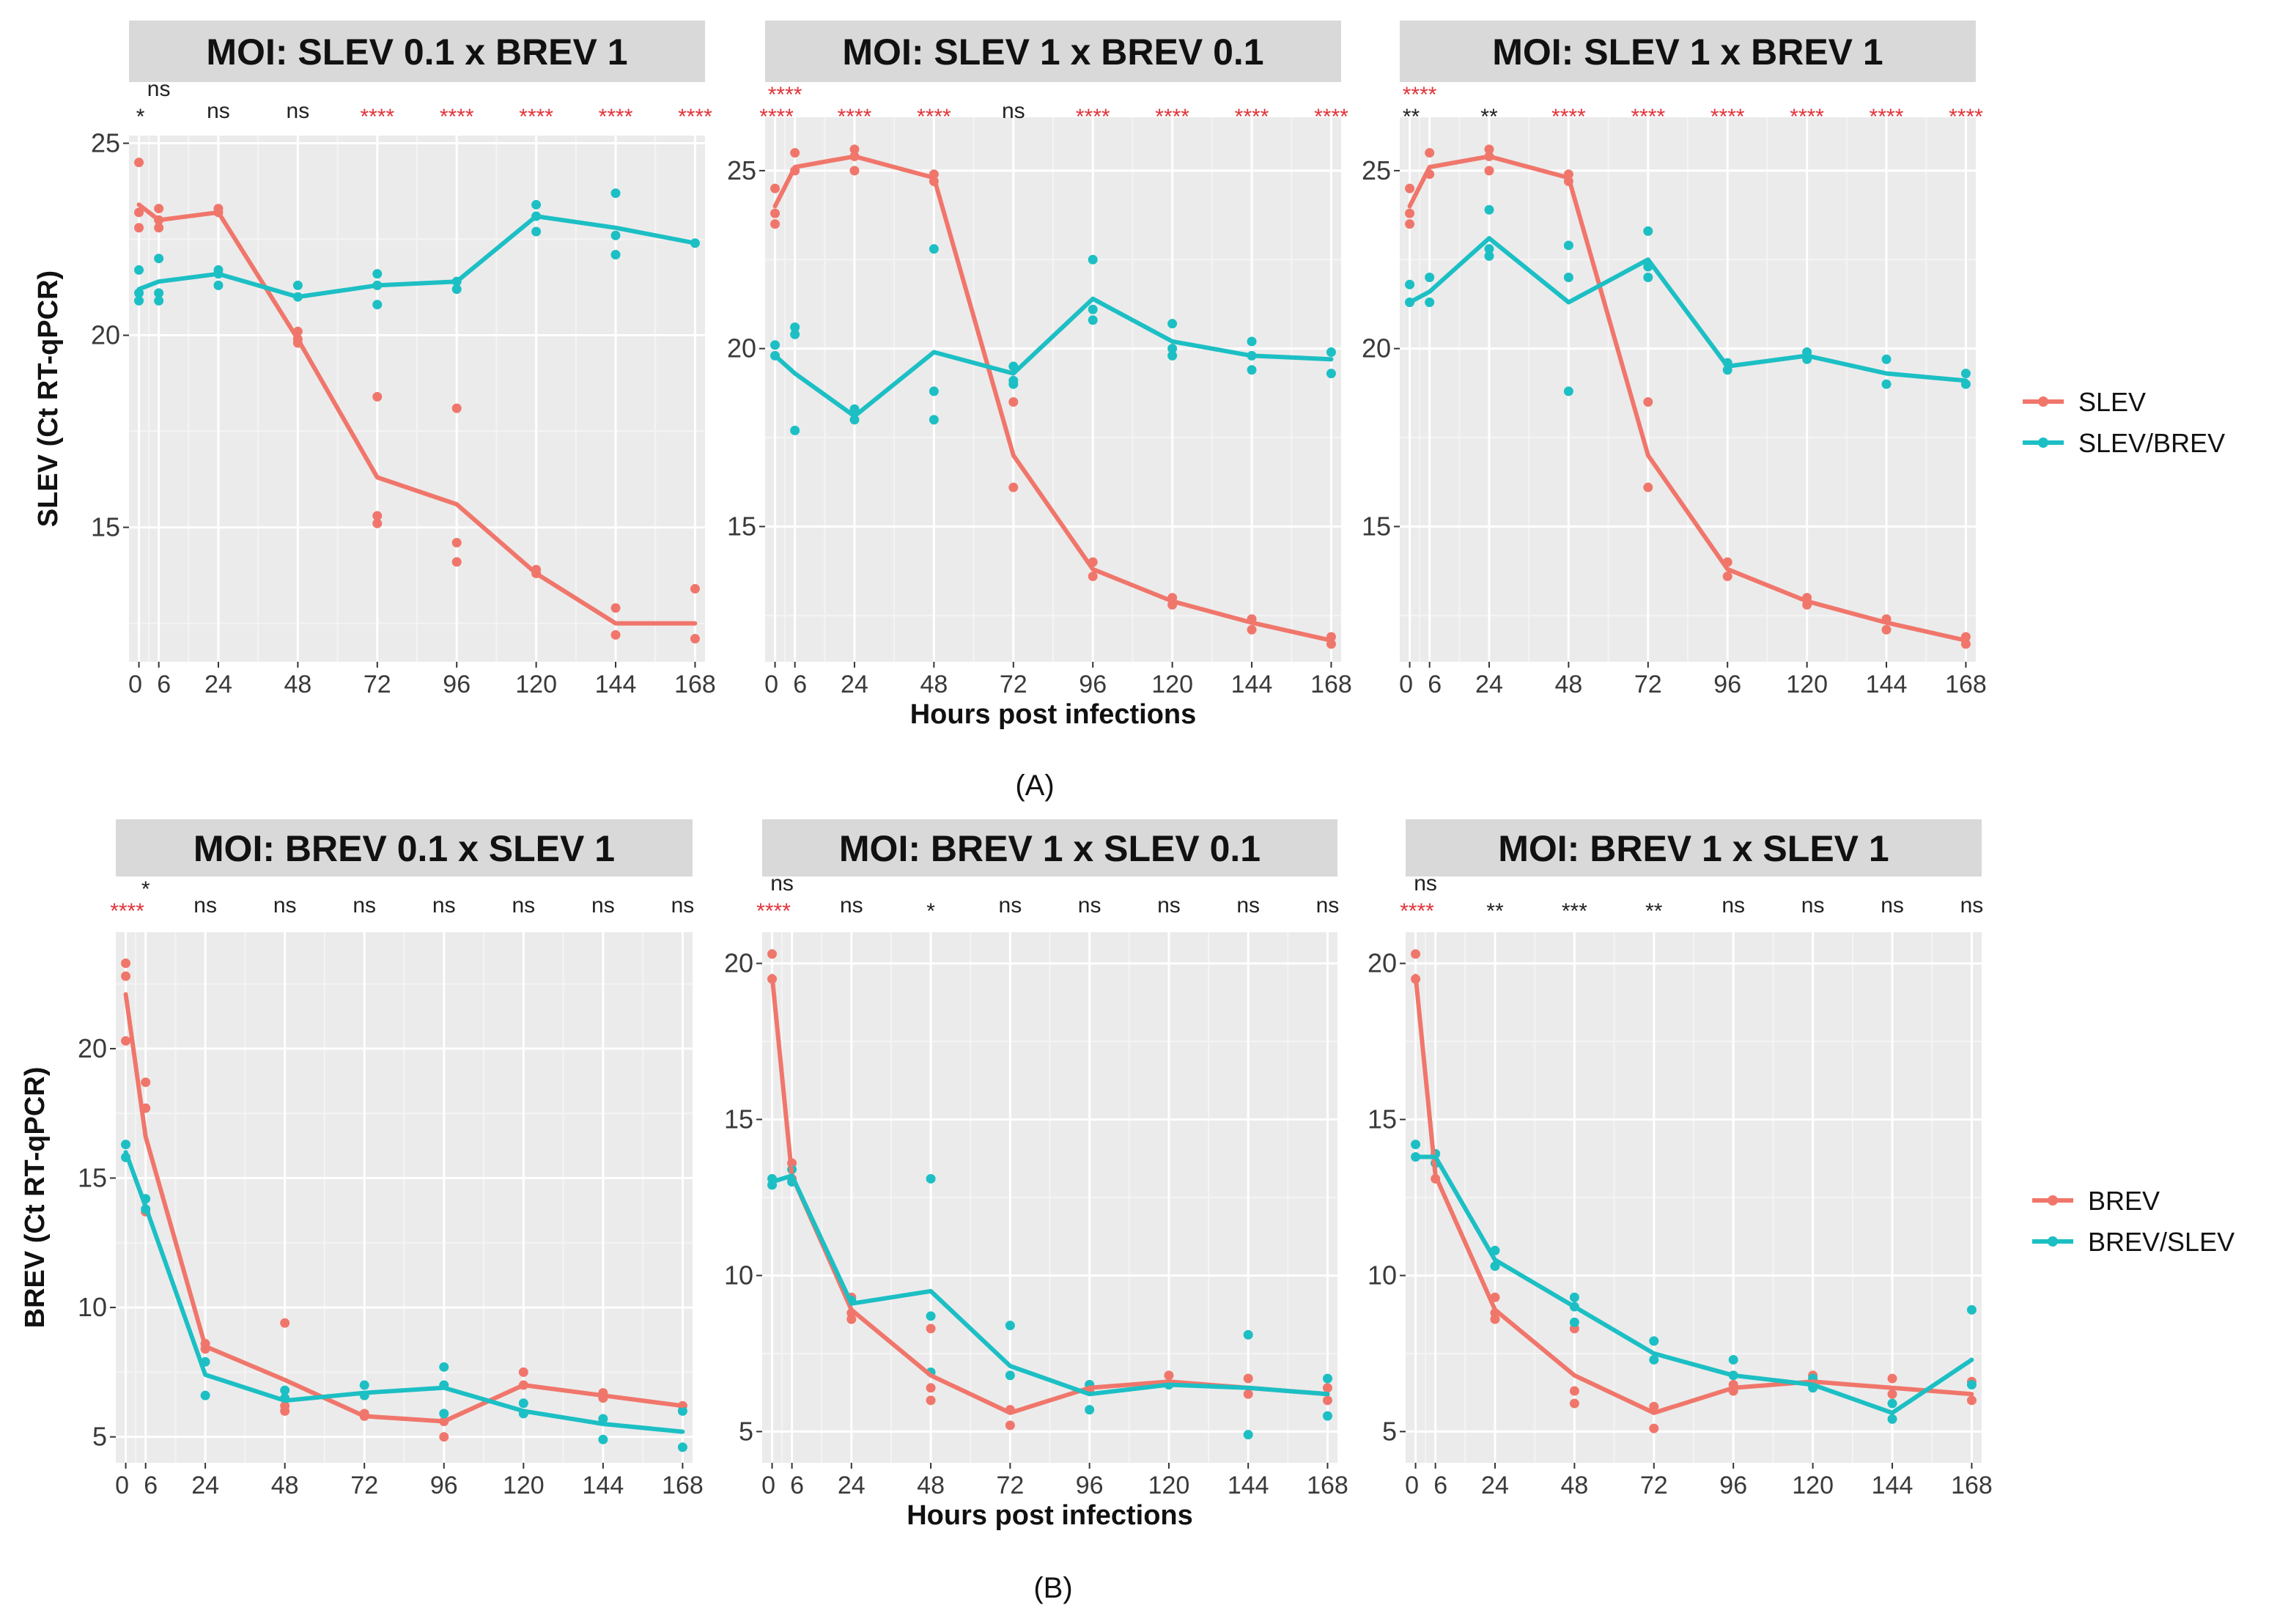  What do you see at coordinates (1053, 51) in the screenshot?
I see `chart-1-strip` at bounding box center [1053, 51].